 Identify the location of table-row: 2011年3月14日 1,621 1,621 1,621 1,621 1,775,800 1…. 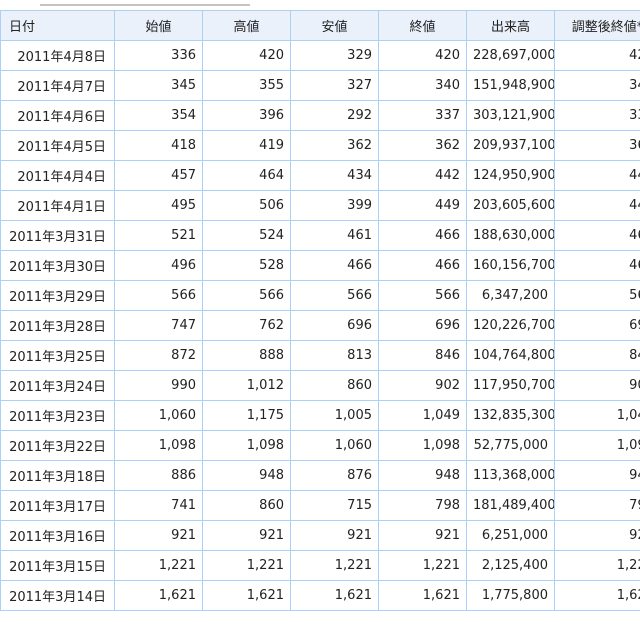
(320, 595).